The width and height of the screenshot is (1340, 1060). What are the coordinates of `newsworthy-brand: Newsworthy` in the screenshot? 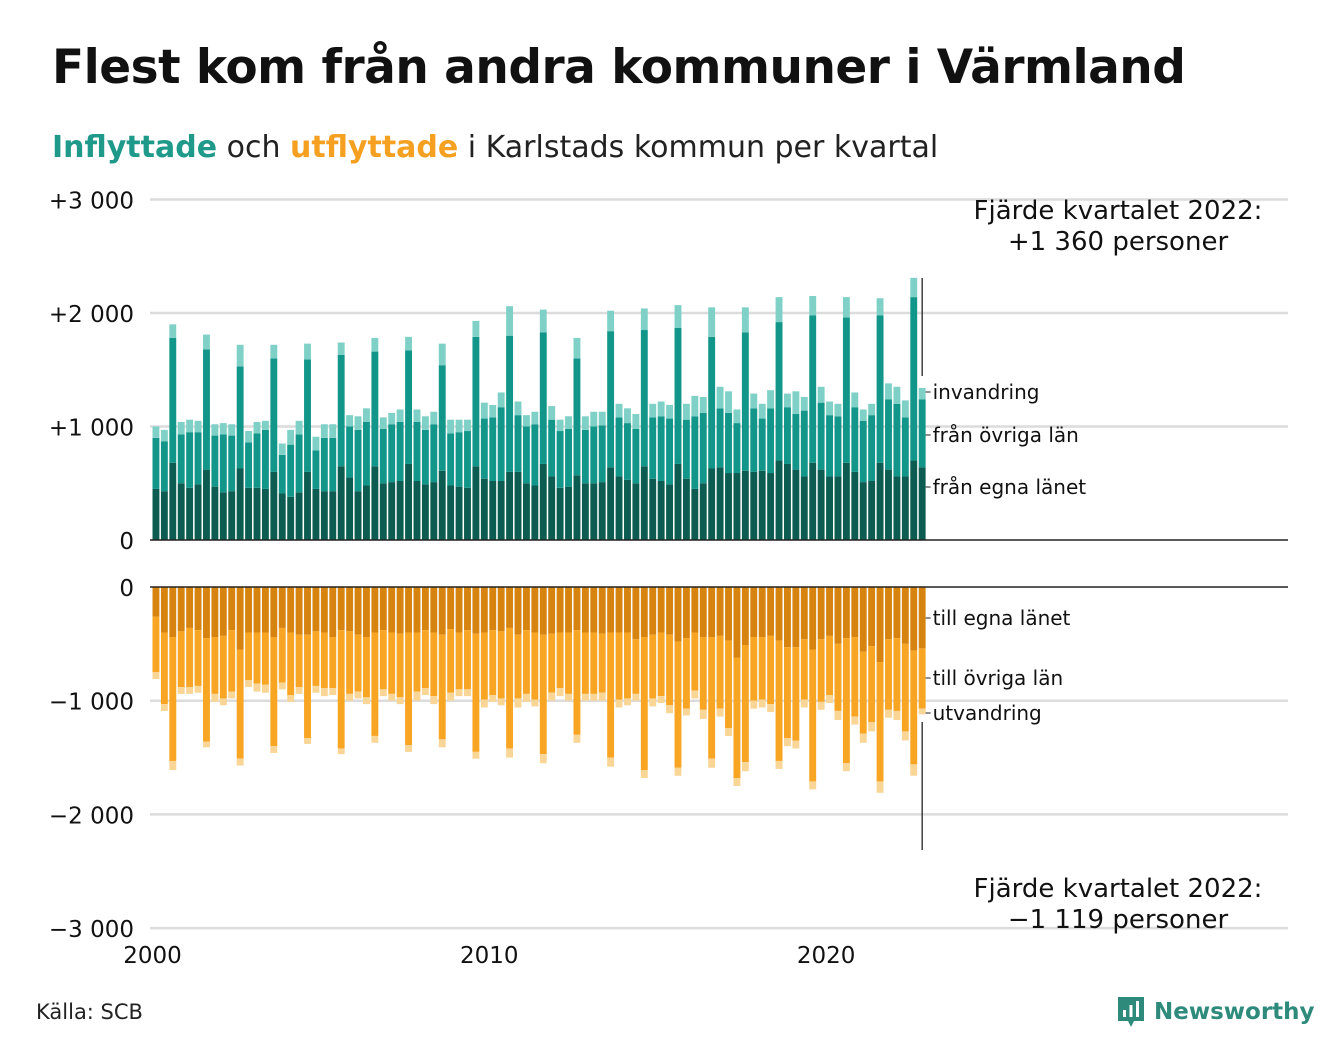 It's located at (1215, 1012).